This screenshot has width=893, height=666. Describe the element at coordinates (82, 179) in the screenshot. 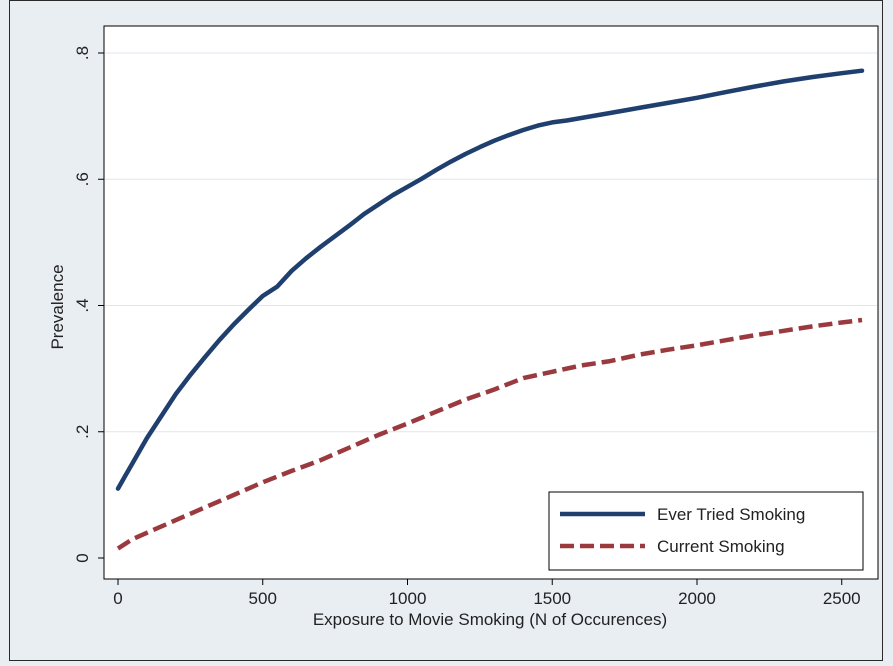

I see `y-tick-label: .6` at that location.